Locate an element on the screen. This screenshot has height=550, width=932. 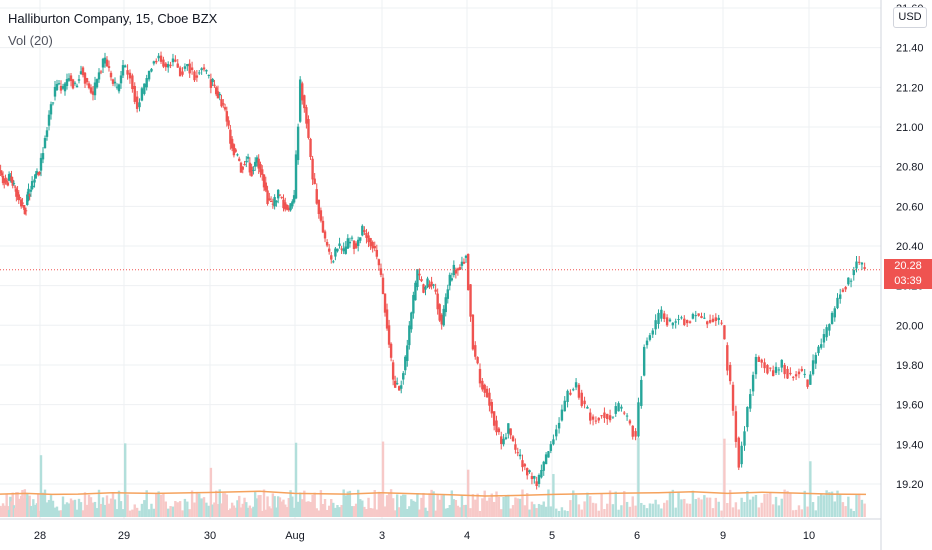
symbol-title: Halliburton Company, 15, Cboe BZX is located at coordinates (113, 18).